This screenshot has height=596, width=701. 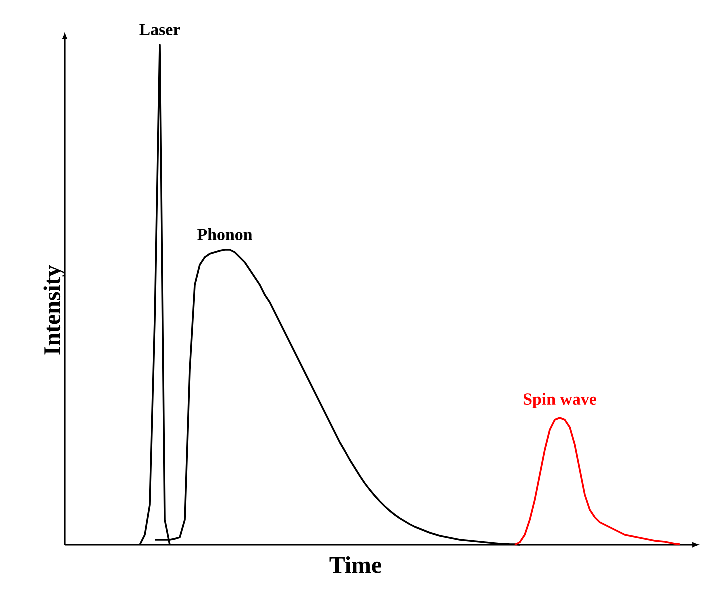 I want to click on x-axis-title: Time, so click(x=356, y=565).